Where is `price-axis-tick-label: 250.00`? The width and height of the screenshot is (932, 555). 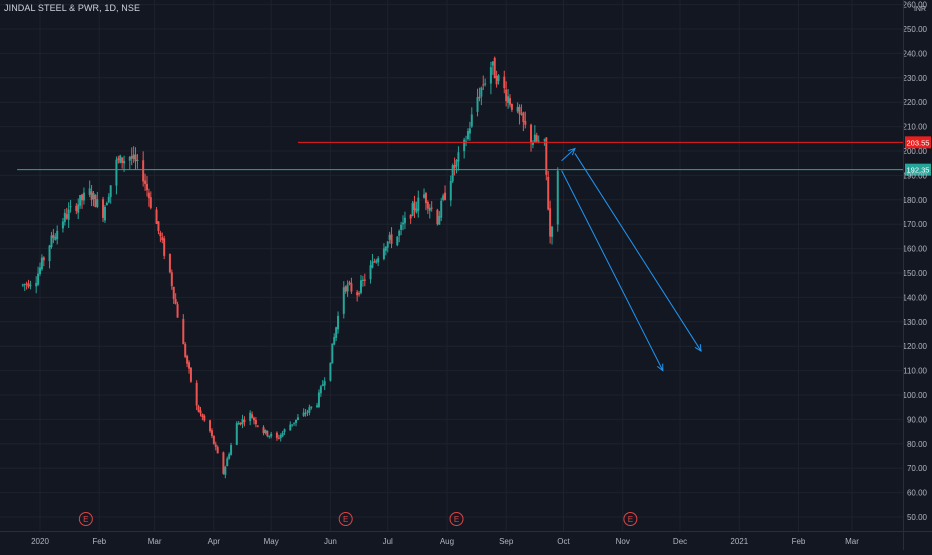 price-axis-tick-label: 250.00 is located at coordinates (915, 29).